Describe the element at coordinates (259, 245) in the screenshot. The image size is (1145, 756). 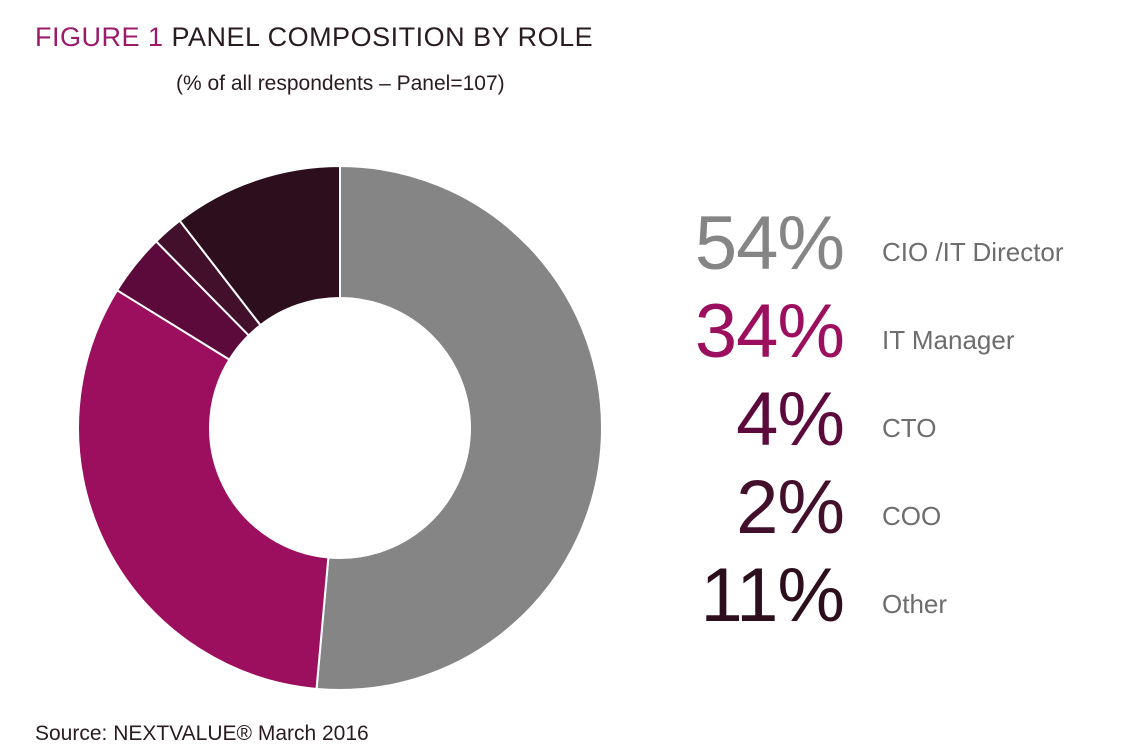
I see `donut-slice-other` at that location.